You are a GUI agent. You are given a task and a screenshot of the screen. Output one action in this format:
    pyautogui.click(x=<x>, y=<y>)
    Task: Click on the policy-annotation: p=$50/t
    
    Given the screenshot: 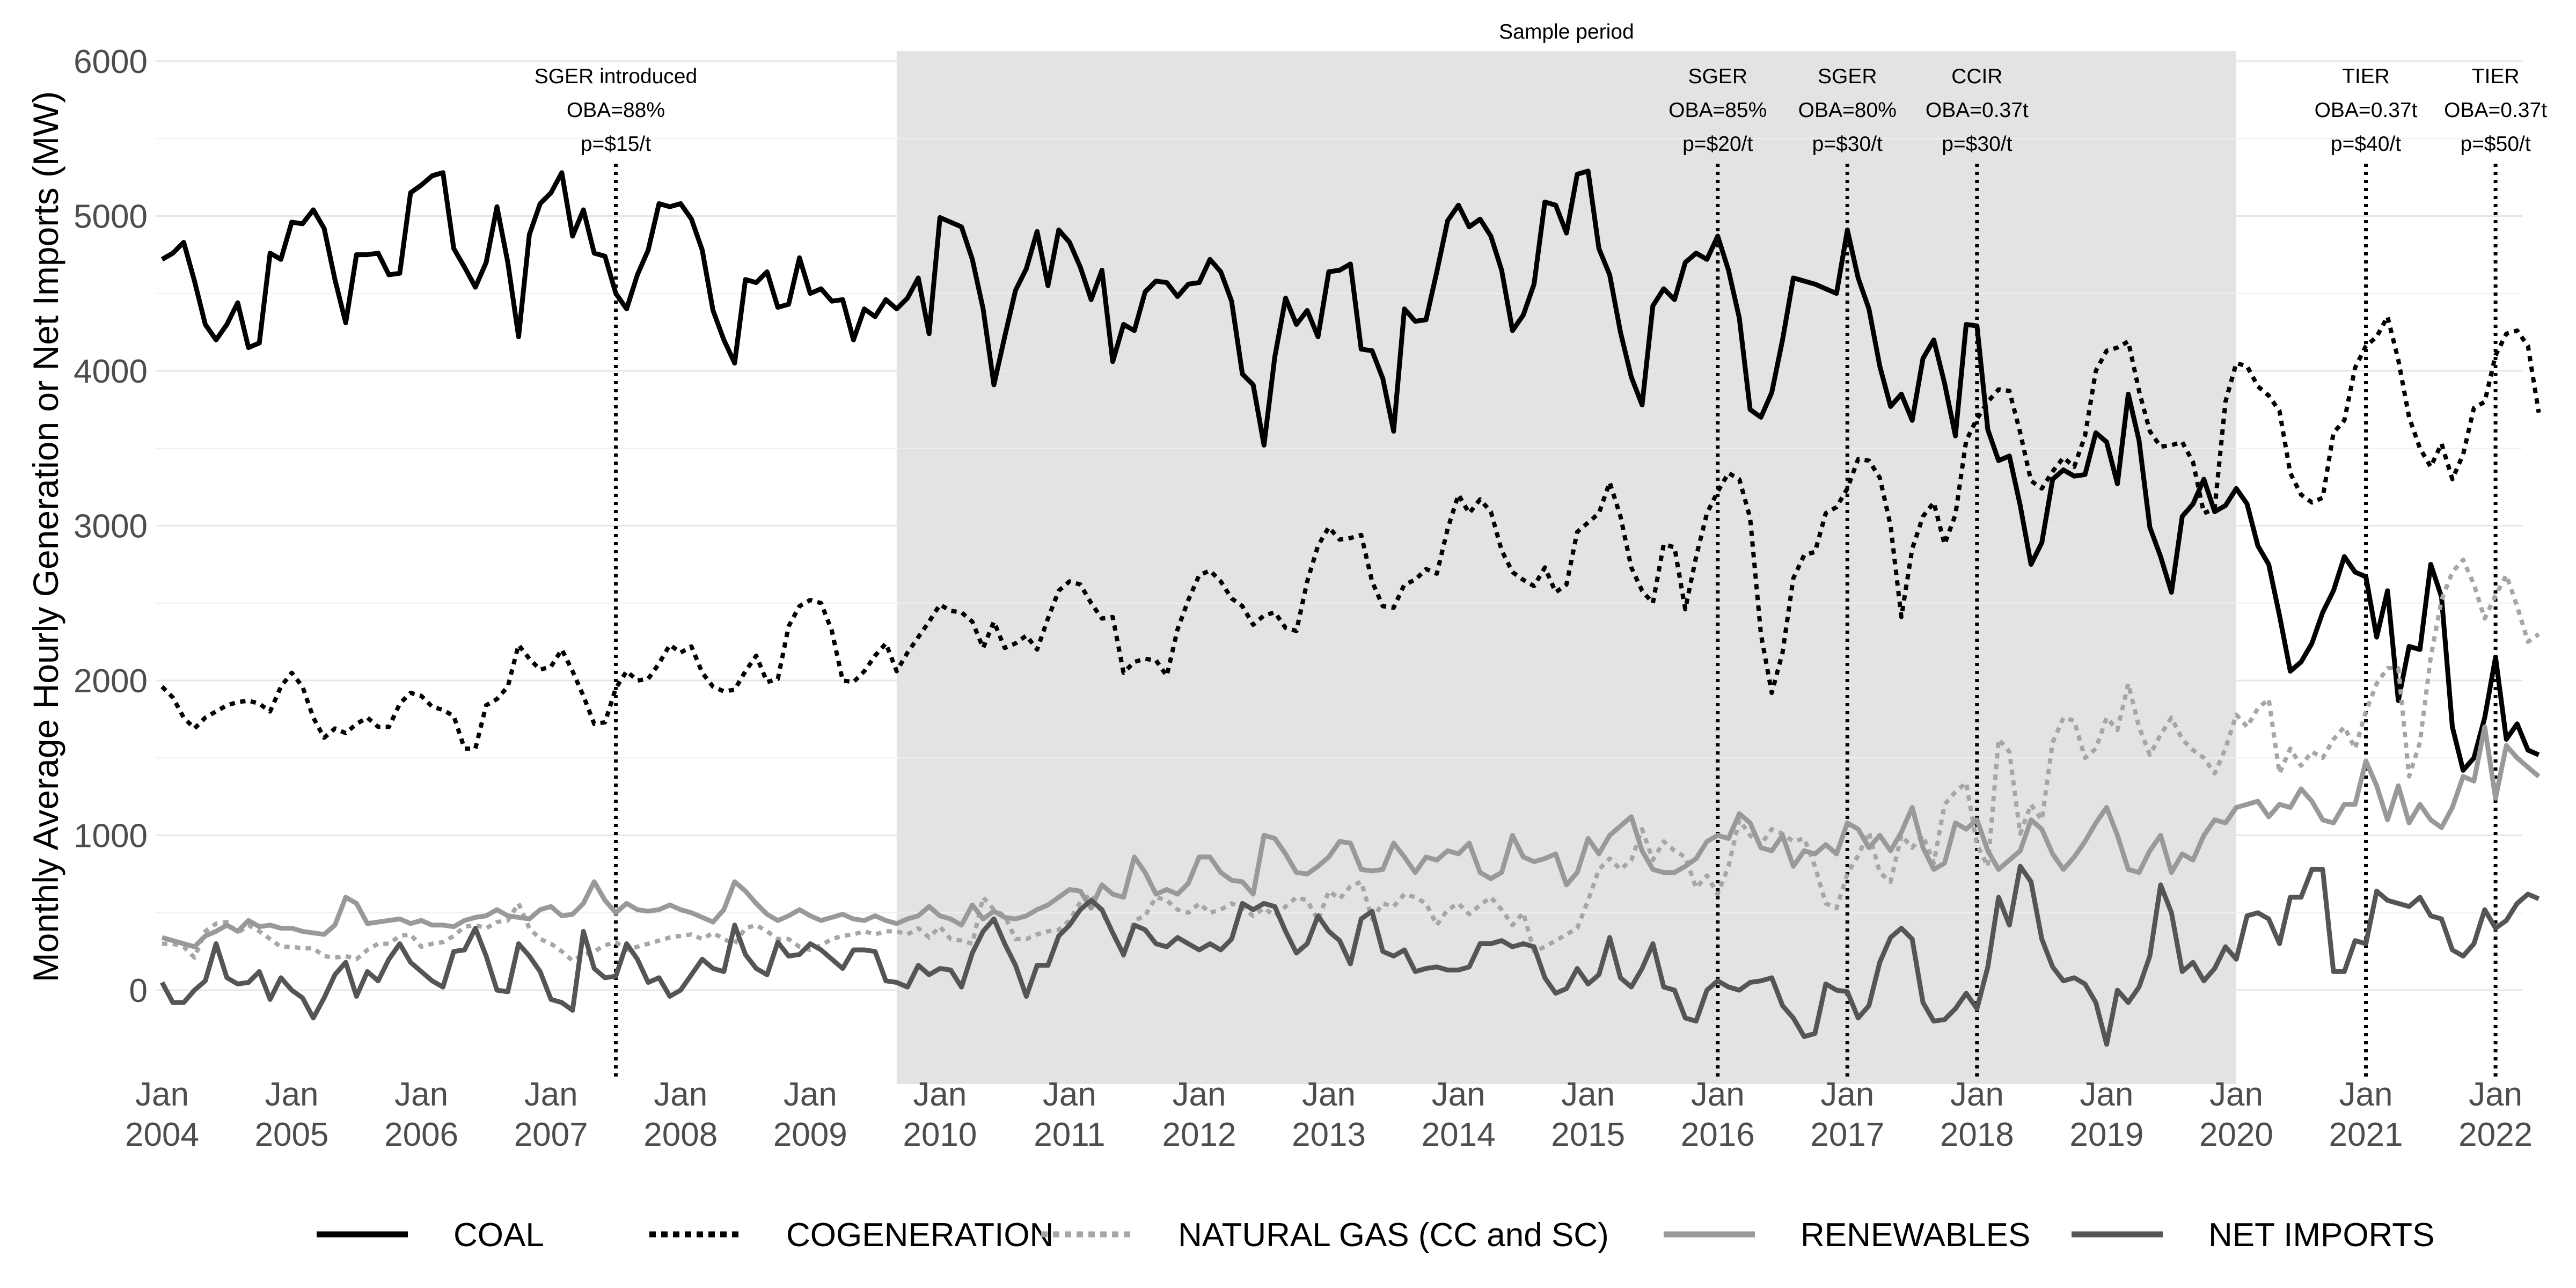 What is the action you would take?
    pyautogui.click(x=2495, y=144)
    